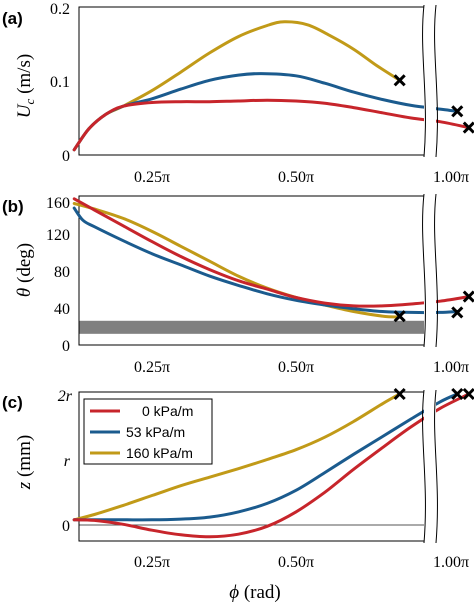 Image resolution: width=474 pixels, height=603 pixels. Describe the element at coordinates (451, 177) in the screenshot. I see `panel-a-xtick-2: 1.00π` at that location.